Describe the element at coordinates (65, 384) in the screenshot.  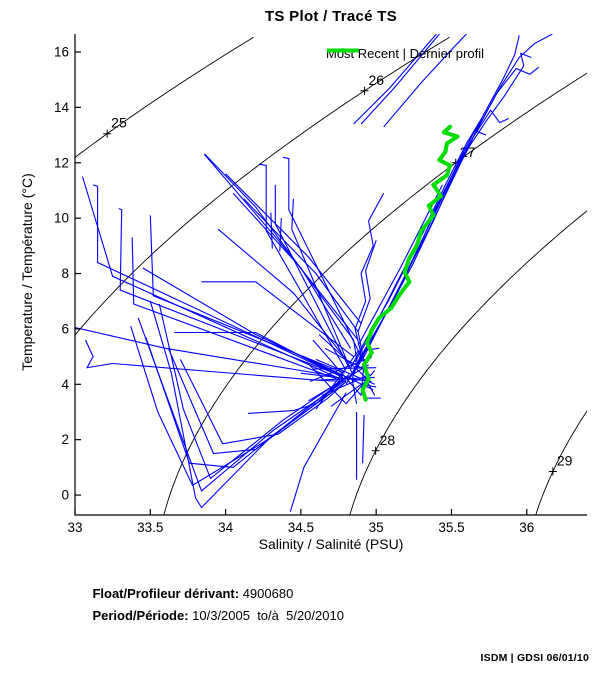
I see `y-tick-label: 4` at that location.